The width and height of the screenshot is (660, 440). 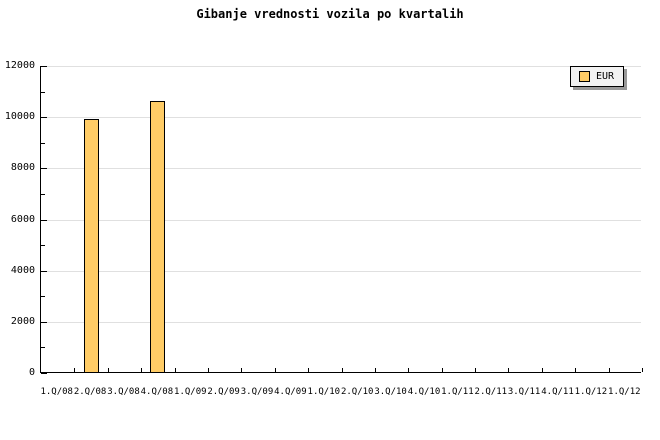 I want to click on x-axis-tick-label: 1.Q/10, so click(x=324, y=392).